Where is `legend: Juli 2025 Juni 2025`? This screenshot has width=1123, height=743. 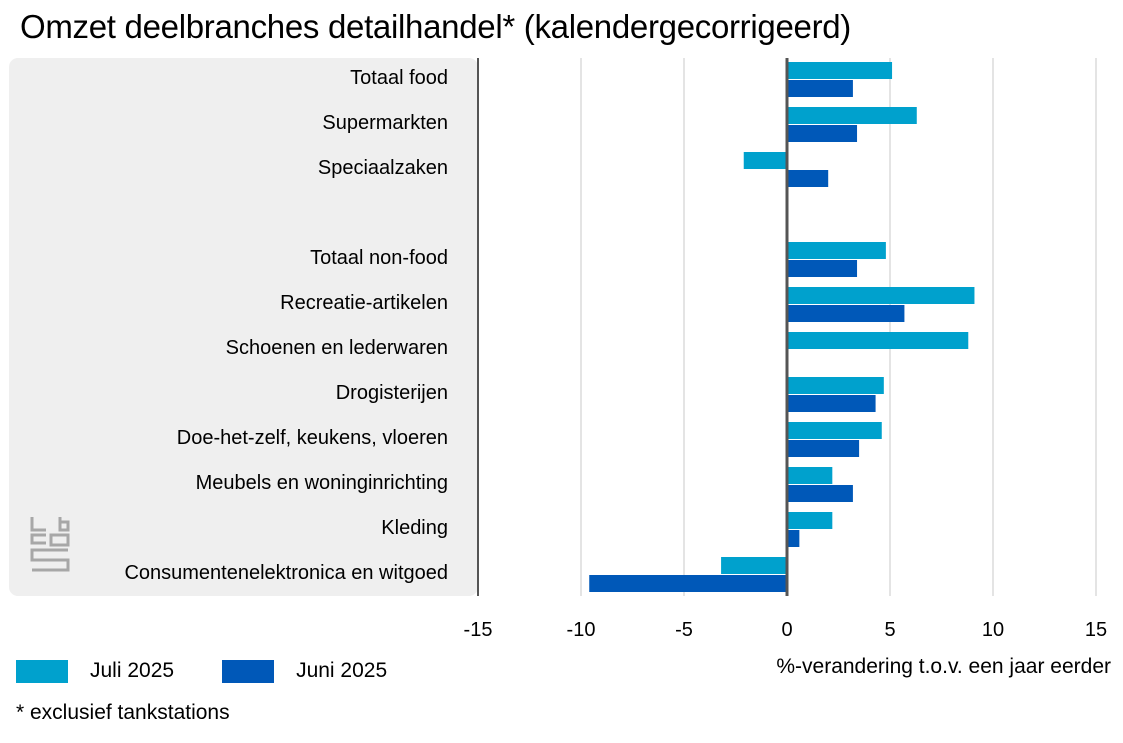 legend: Juli 2025 Juni 2025 is located at coordinates (225, 671).